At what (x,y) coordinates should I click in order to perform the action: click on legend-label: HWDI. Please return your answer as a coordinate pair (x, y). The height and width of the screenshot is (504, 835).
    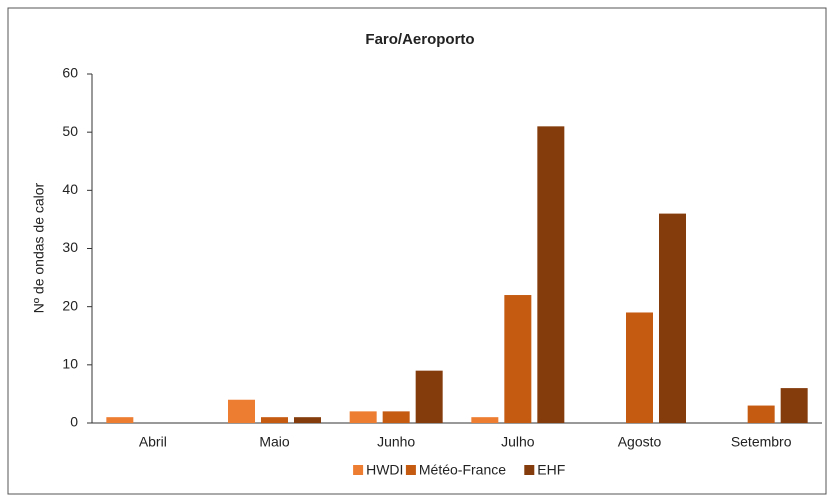
    Looking at the image, I should click on (384, 470).